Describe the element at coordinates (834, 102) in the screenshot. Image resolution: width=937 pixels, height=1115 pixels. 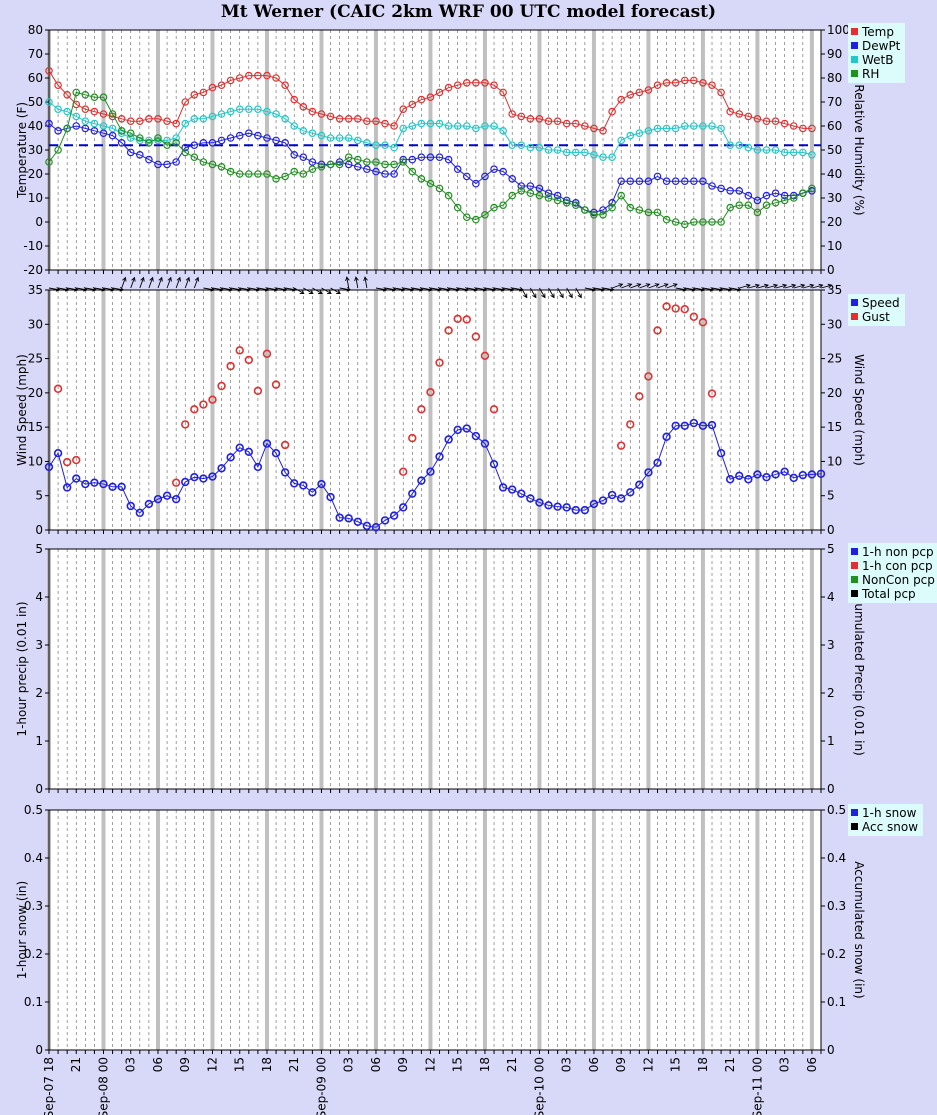
I see `y2-tick-label: 70` at that location.